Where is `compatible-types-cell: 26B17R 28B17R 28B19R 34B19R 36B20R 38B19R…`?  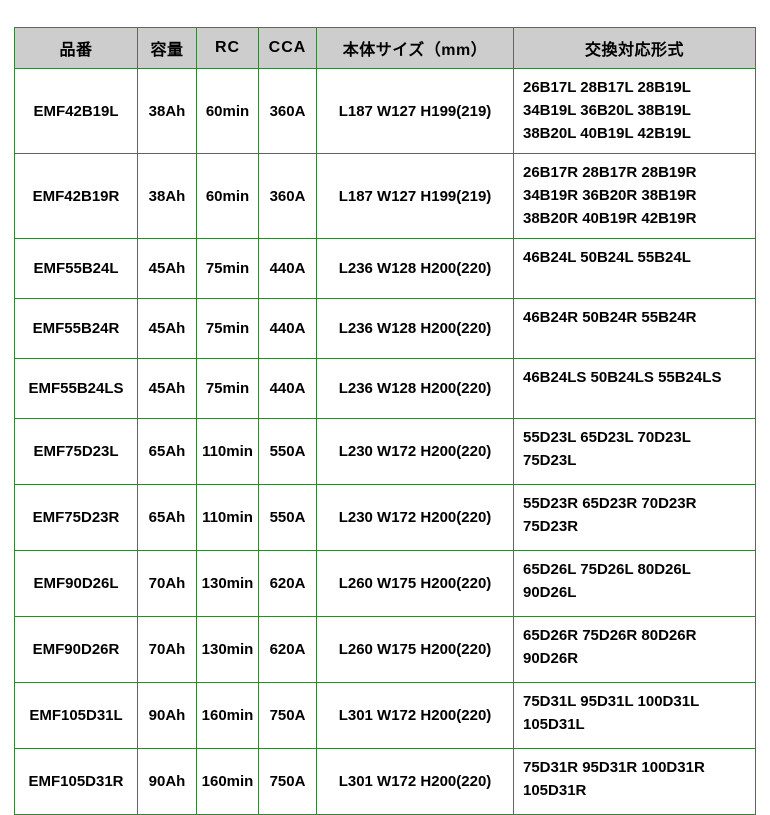 compatible-types-cell: 26B17R 28B17R 28B19R 34B19R 36B20R 38B19R… is located at coordinates (634, 196).